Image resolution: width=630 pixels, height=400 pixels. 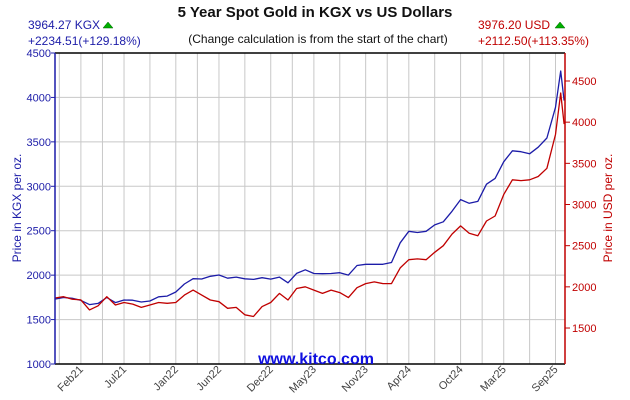 What do you see at coordinates (584, 123) in the screenshot?
I see `right-tick-label: 4000` at bounding box center [584, 123].